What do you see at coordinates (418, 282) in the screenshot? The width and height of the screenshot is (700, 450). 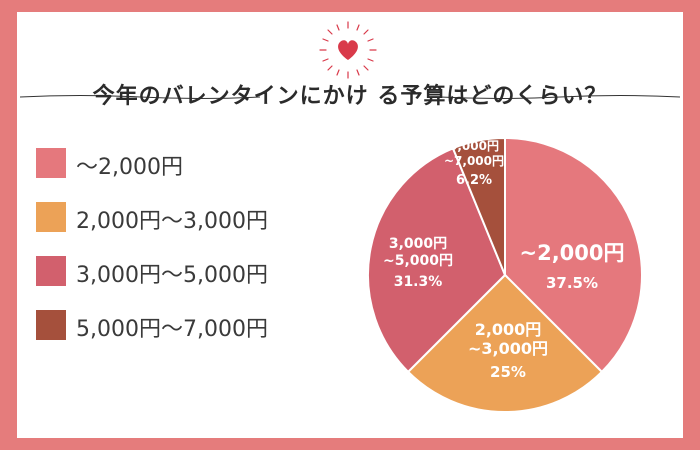 I see `slice-percent: 31.3%` at bounding box center [418, 282].